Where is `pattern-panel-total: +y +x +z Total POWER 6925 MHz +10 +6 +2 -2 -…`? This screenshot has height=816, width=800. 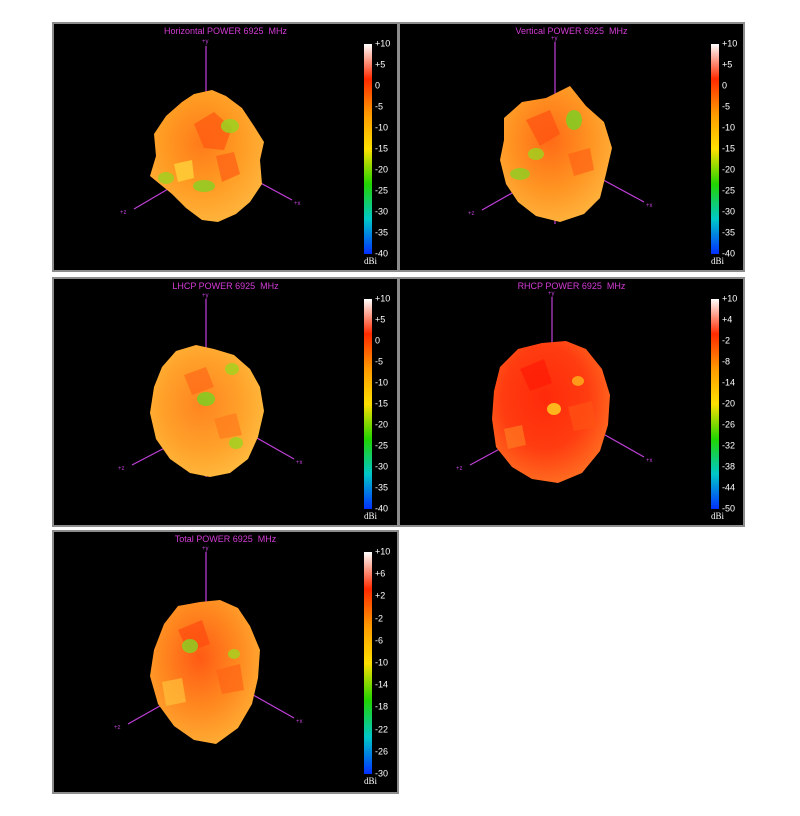
pattern-panel-total: +y +x +z Total POWER 6925 MHz +10 +6 +2 -2 -… is located at coordinates (225, 662).